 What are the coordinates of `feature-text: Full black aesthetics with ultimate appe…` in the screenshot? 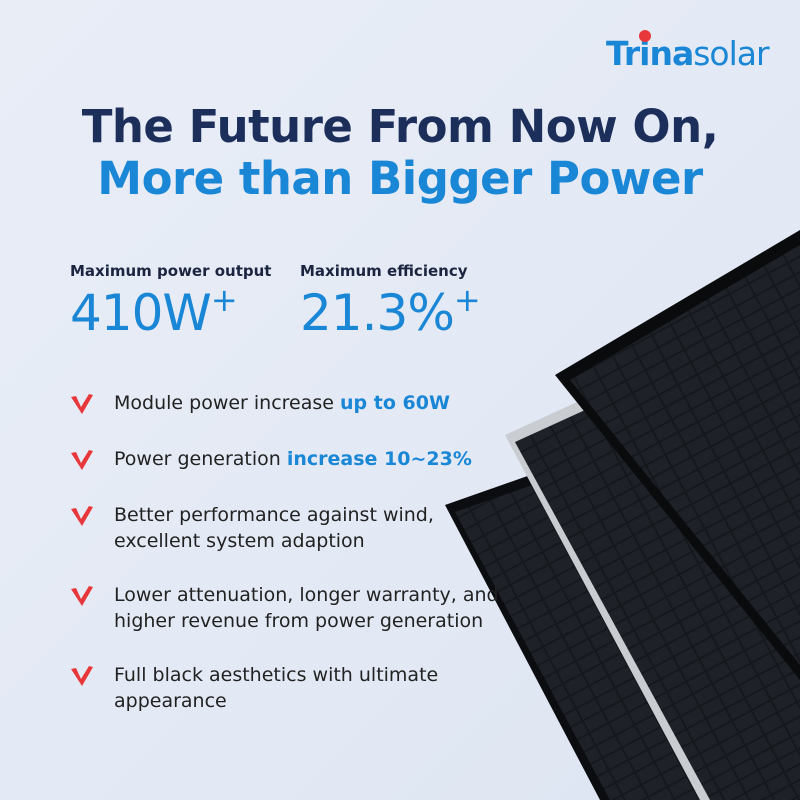 It's located at (332, 688).